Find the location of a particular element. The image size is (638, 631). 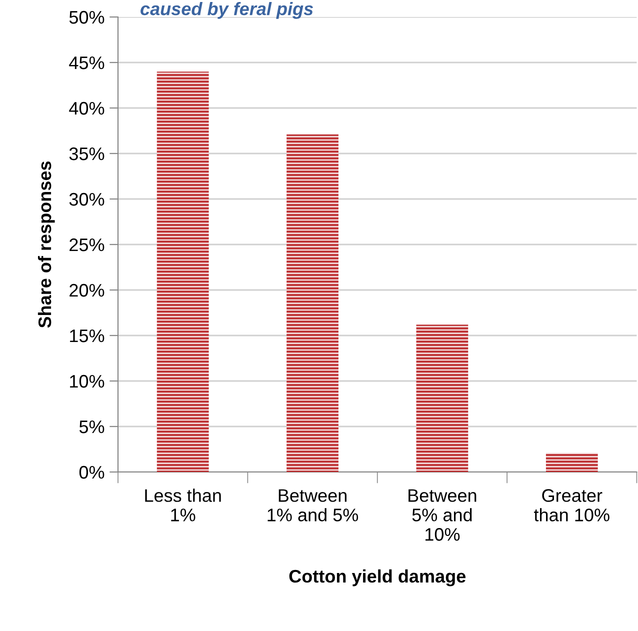

y-tick-label: 45% is located at coordinates (86, 63).